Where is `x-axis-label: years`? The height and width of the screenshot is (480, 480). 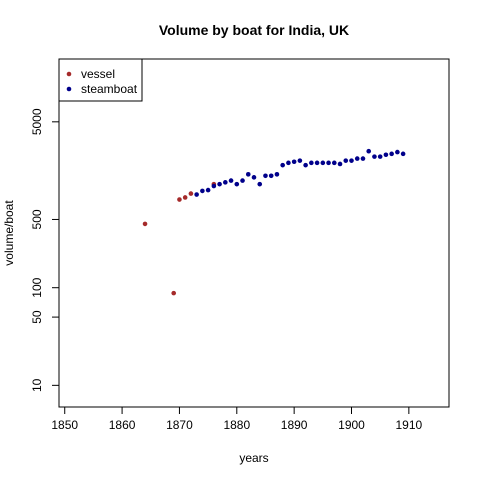
x-axis-label: years is located at coordinates (253, 458).